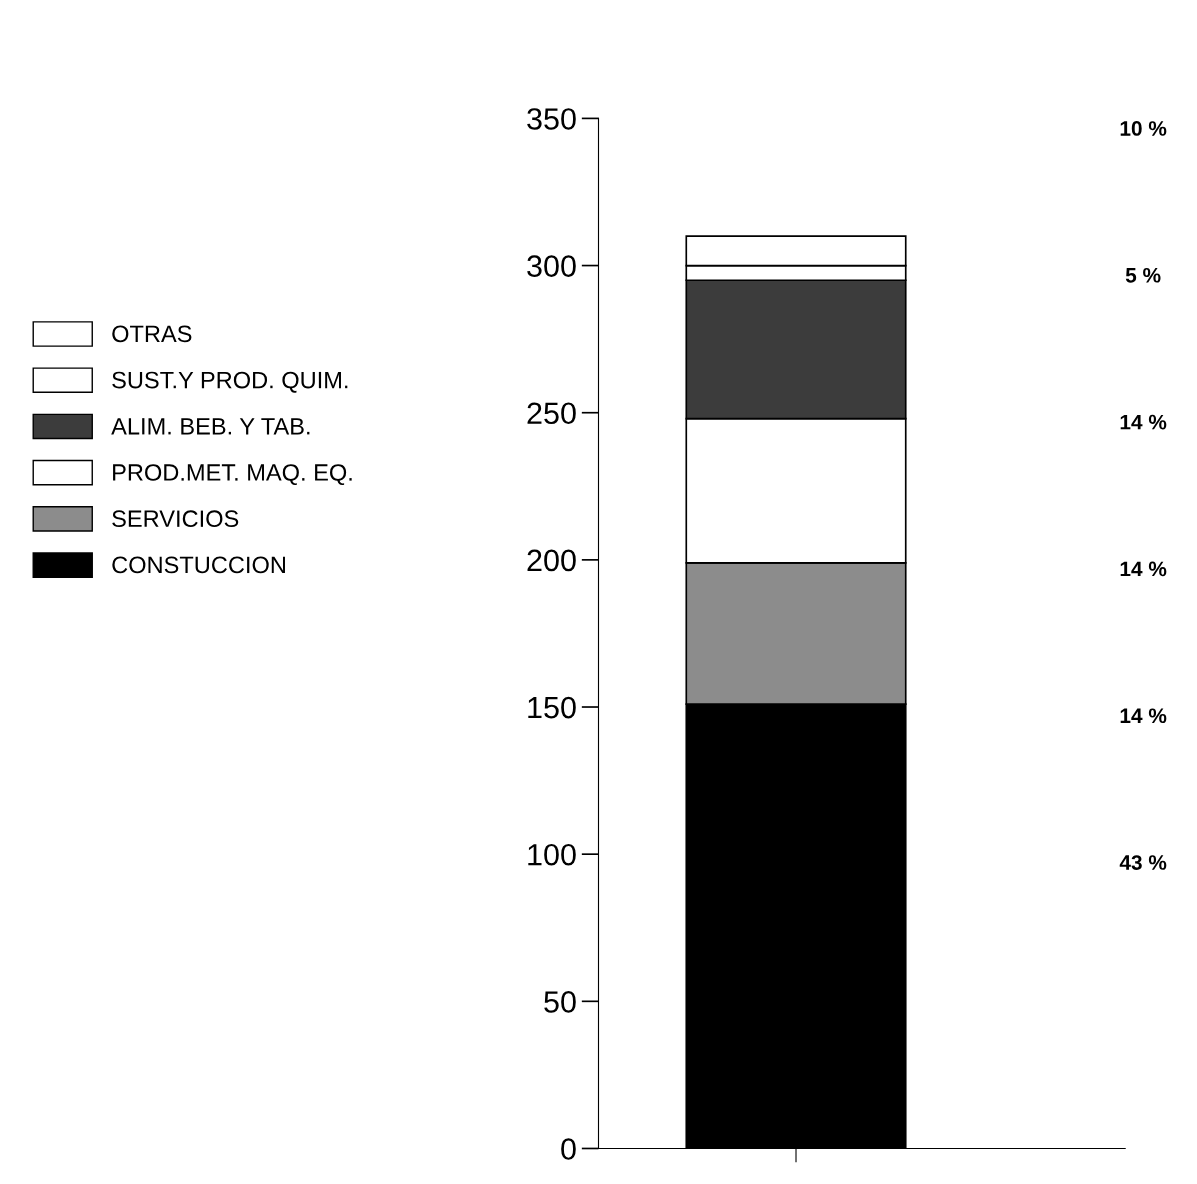 Image resolution: width=1197 pixels, height=1184 pixels. Describe the element at coordinates (198, 565) in the screenshot. I see `legend-label: CONSTUCCION` at that location.